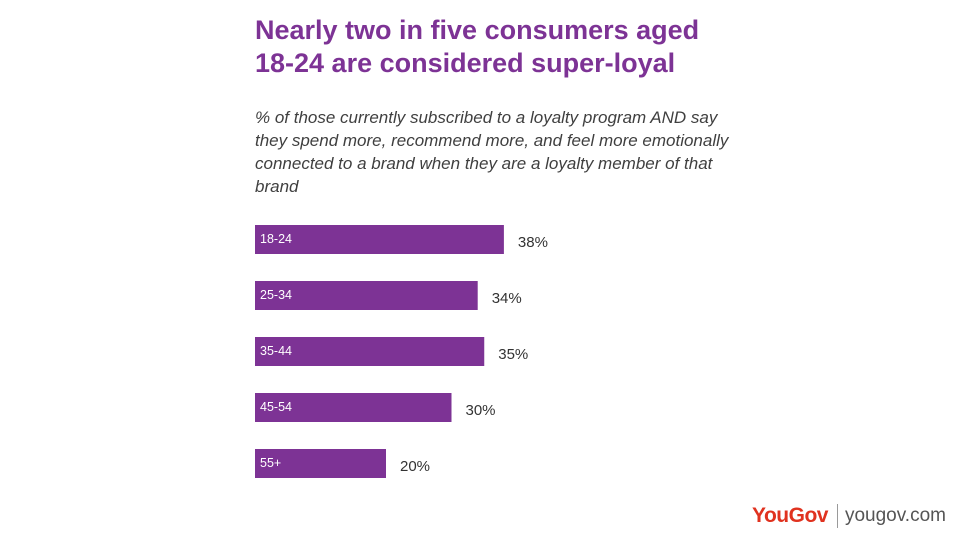  Describe the element at coordinates (477, 30) in the screenshot. I see `chart-title-line-1: Nearly two in five consumers aged` at that location.